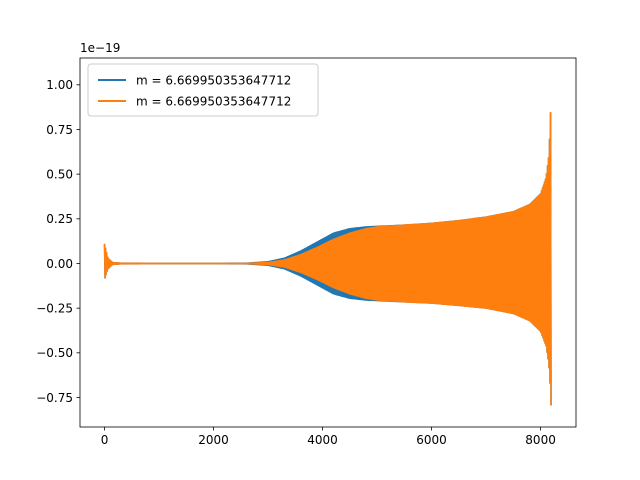 The image size is (640, 480). What do you see at coordinates (54, 308) in the screenshot?
I see `y-tick-label: −0.25` at bounding box center [54, 308].